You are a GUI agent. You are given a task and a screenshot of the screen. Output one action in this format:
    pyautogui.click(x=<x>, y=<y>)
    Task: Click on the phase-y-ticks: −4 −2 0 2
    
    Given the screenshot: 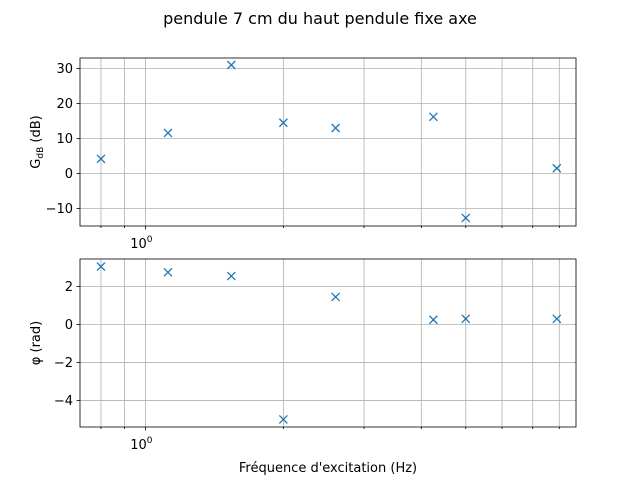 What is the action you would take?
    pyautogui.click(x=67, y=344)
    